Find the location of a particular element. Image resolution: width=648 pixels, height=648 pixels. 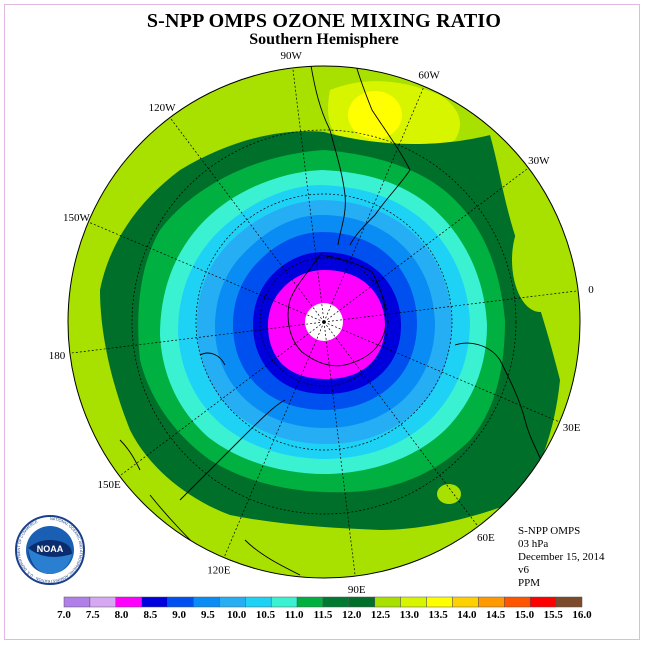

longitude-label: 180 is located at coordinates (57, 356).